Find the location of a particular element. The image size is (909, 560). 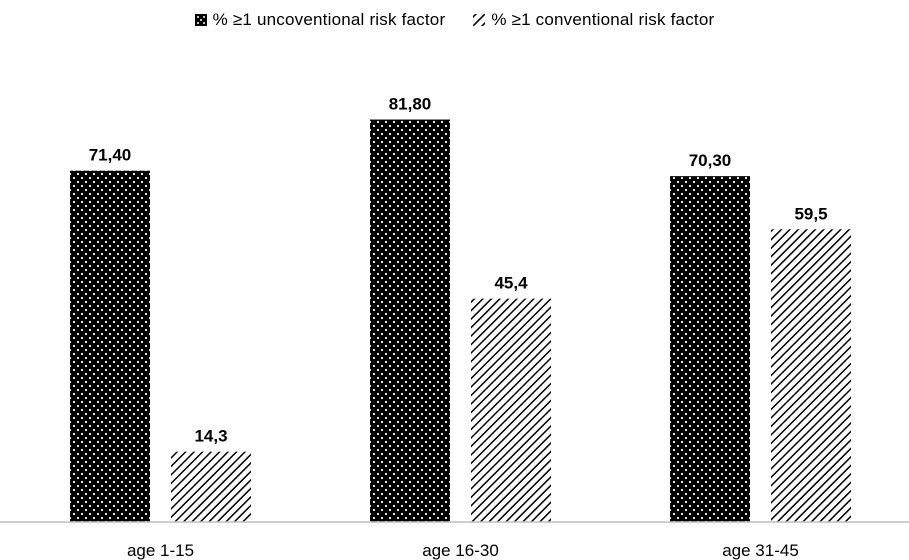

data-label-conventional-1: 45,4 is located at coordinates (511, 283).